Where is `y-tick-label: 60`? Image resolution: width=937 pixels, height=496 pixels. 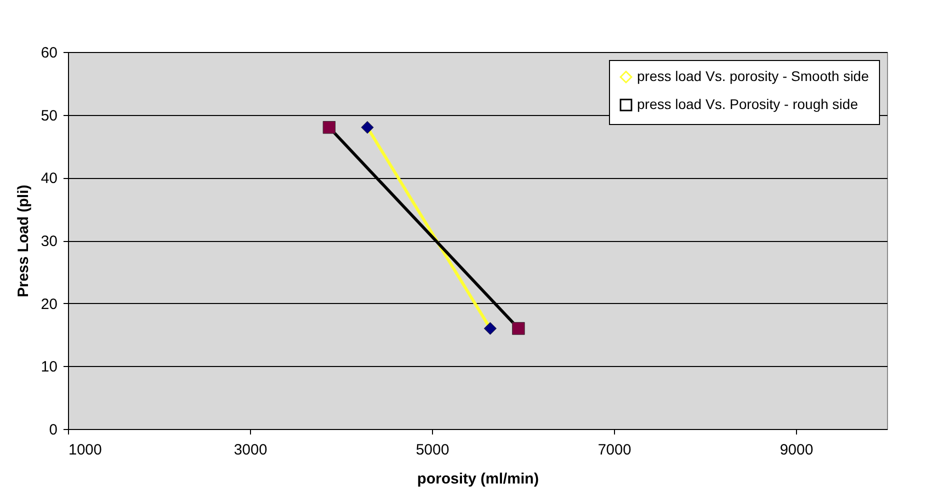 y-tick-label: 60 is located at coordinates (49, 53).